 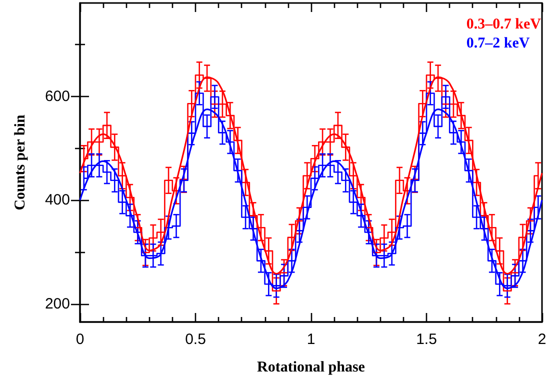 I want to click on y-tick-label: 600, so click(x=57, y=96).